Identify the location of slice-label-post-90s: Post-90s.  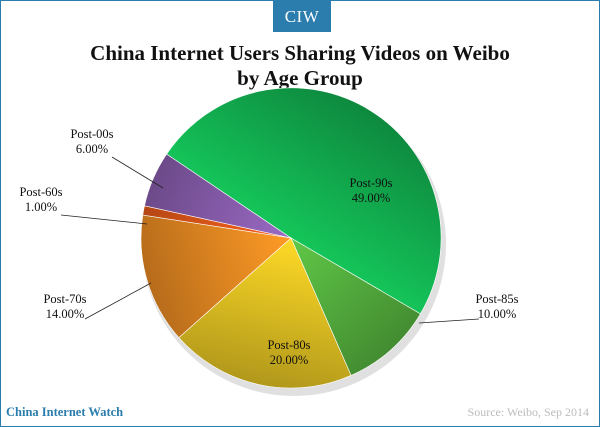
(370, 183).